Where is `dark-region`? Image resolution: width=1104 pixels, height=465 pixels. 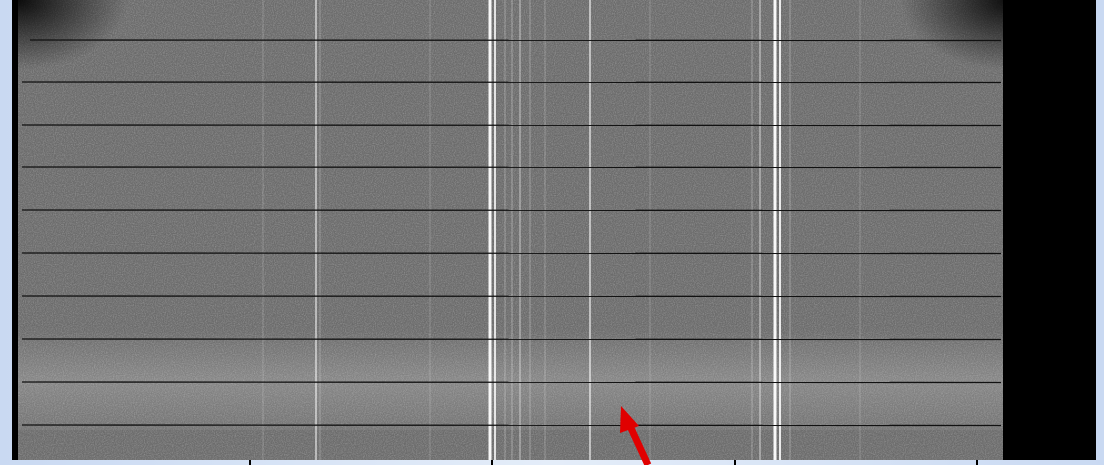
dark-region is located at coordinates (1049, 230).